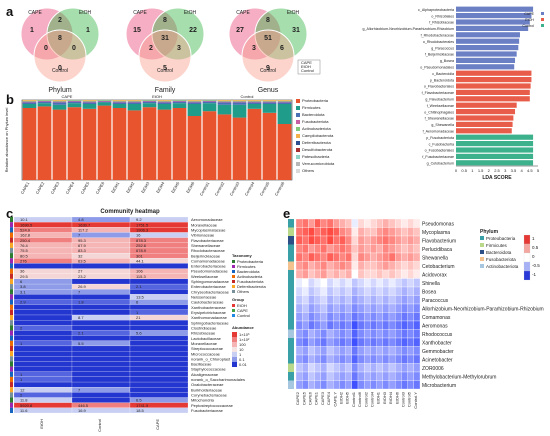  What do you see at coordinates (82, 276) in the screenshot?
I see `heatmap-c-value: 23.2` at bounding box center [82, 276].